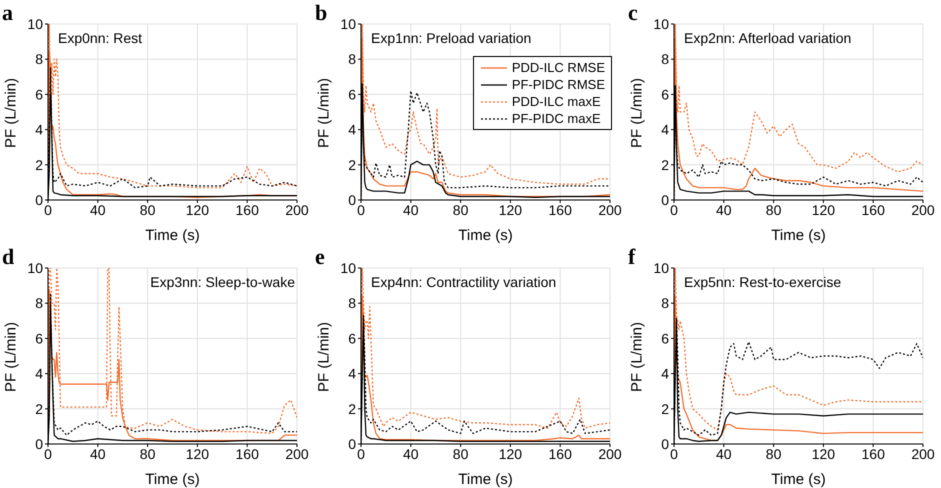 Image resolution: width=941 pixels, height=488 pixels. What do you see at coordinates (7, 13) in the screenshot?
I see `chart-title: a` at bounding box center [7, 13].